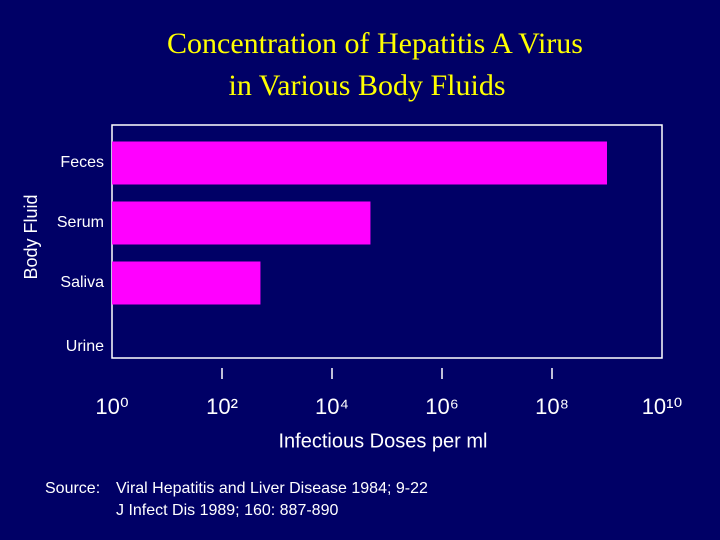  Describe the element at coordinates (552, 406) in the screenshot. I see `x-tick-label: 10⁸` at that location.